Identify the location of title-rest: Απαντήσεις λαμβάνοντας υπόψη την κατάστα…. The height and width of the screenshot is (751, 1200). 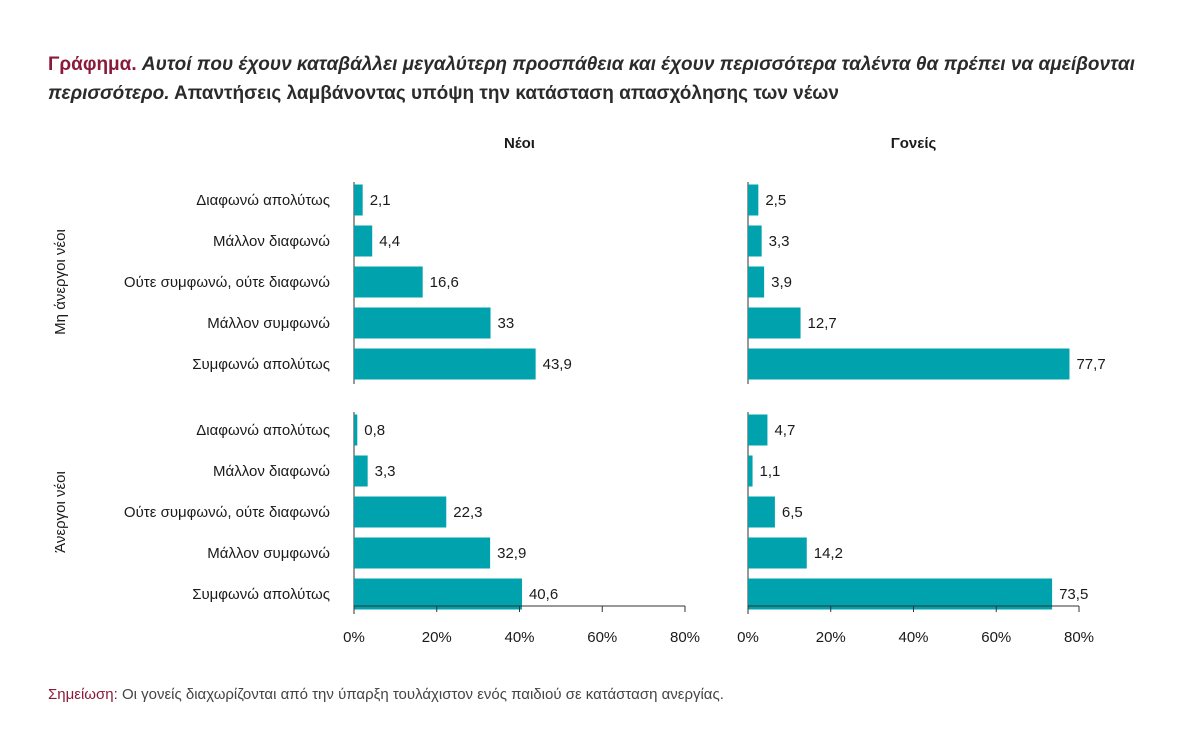
(506, 93).